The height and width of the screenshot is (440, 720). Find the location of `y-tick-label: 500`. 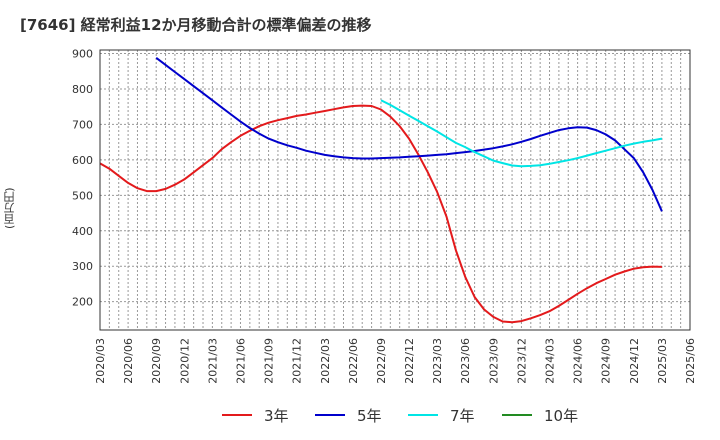

y-tick-label: 500 is located at coordinates (82, 195).